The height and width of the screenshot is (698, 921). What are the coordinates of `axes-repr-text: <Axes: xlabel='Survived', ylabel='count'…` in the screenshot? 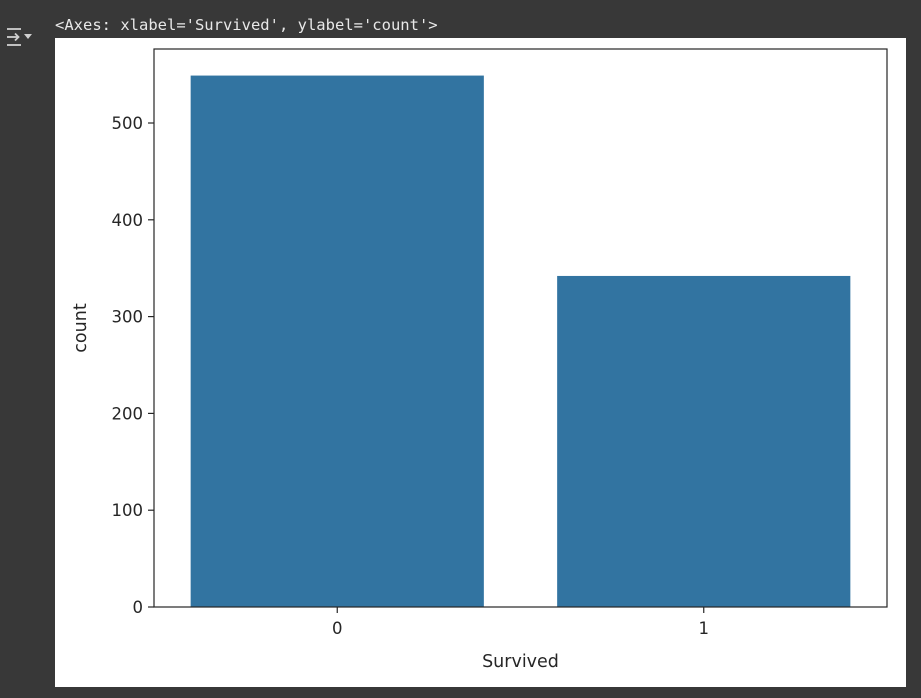 It's located at (246, 25).